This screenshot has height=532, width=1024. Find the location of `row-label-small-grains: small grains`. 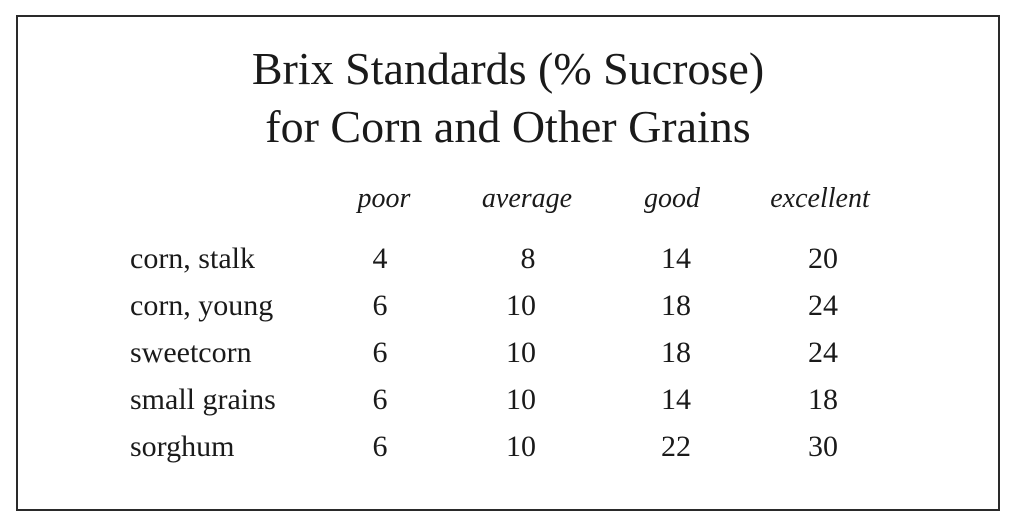

row-label-small-grains: small grains is located at coordinates (203, 399).